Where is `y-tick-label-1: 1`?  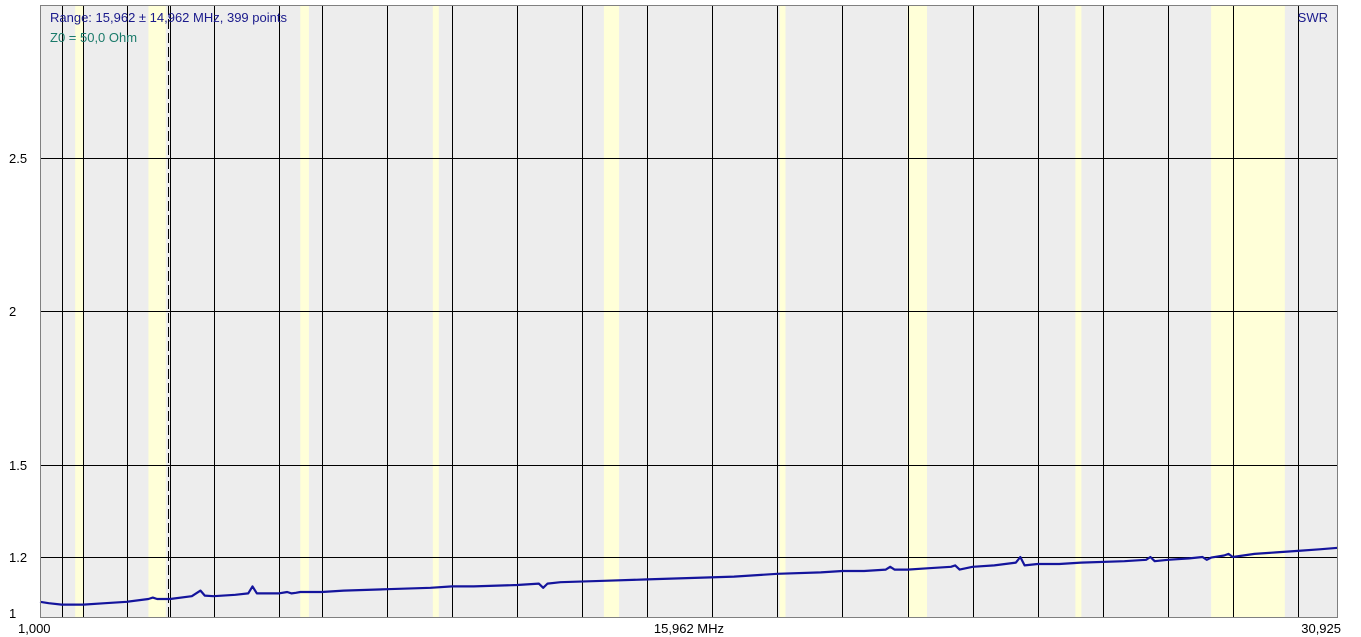 y-tick-label-1: 1 is located at coordinates (12, 613).